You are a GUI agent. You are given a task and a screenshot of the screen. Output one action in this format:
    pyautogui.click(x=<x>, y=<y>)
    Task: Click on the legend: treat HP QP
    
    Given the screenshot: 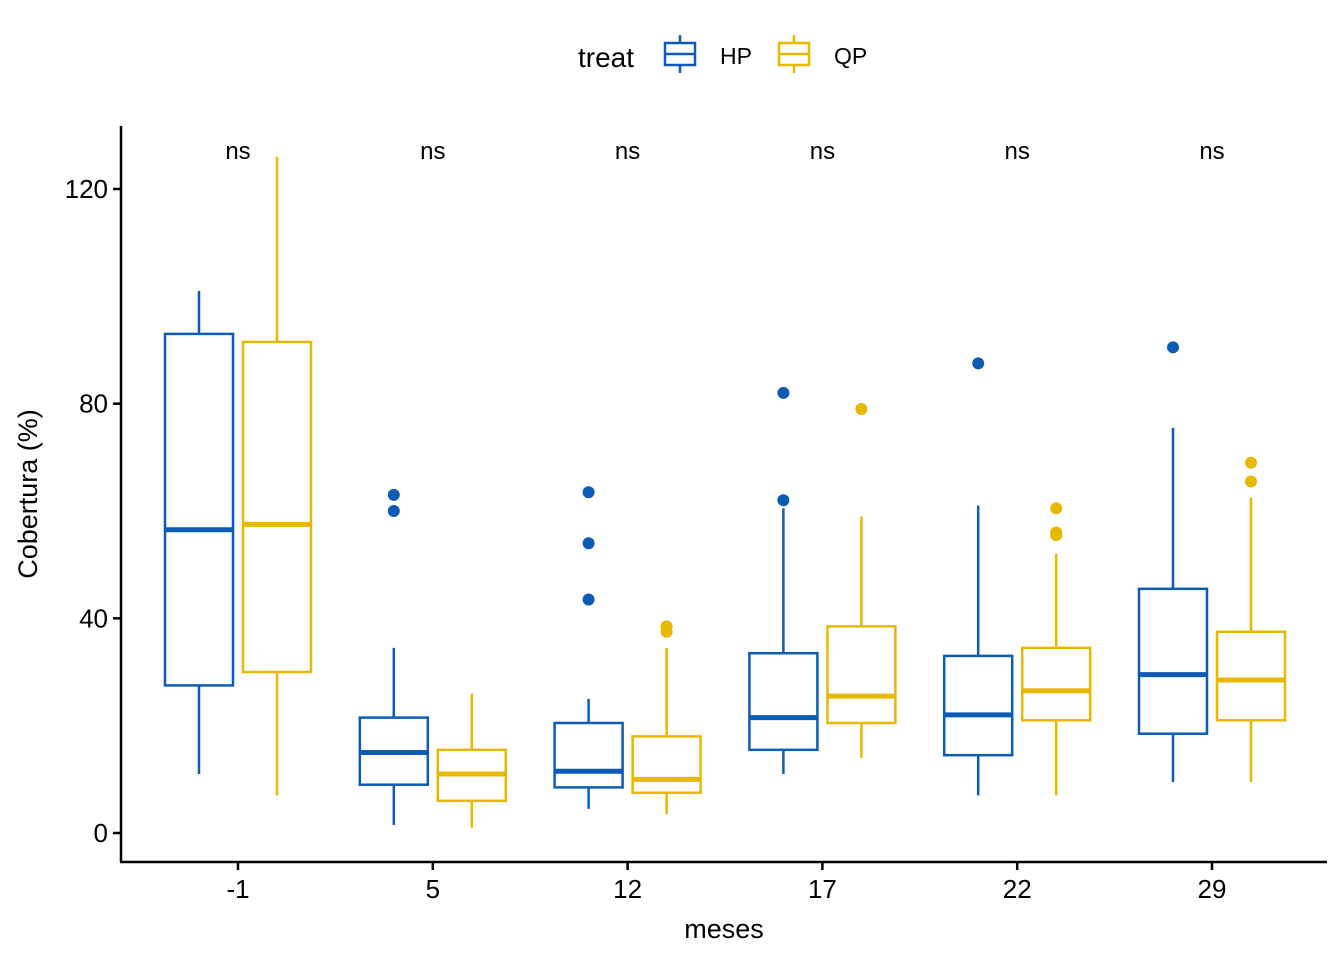 What is the action you would take?
    pyautogui.click(x=722, y=54)
    